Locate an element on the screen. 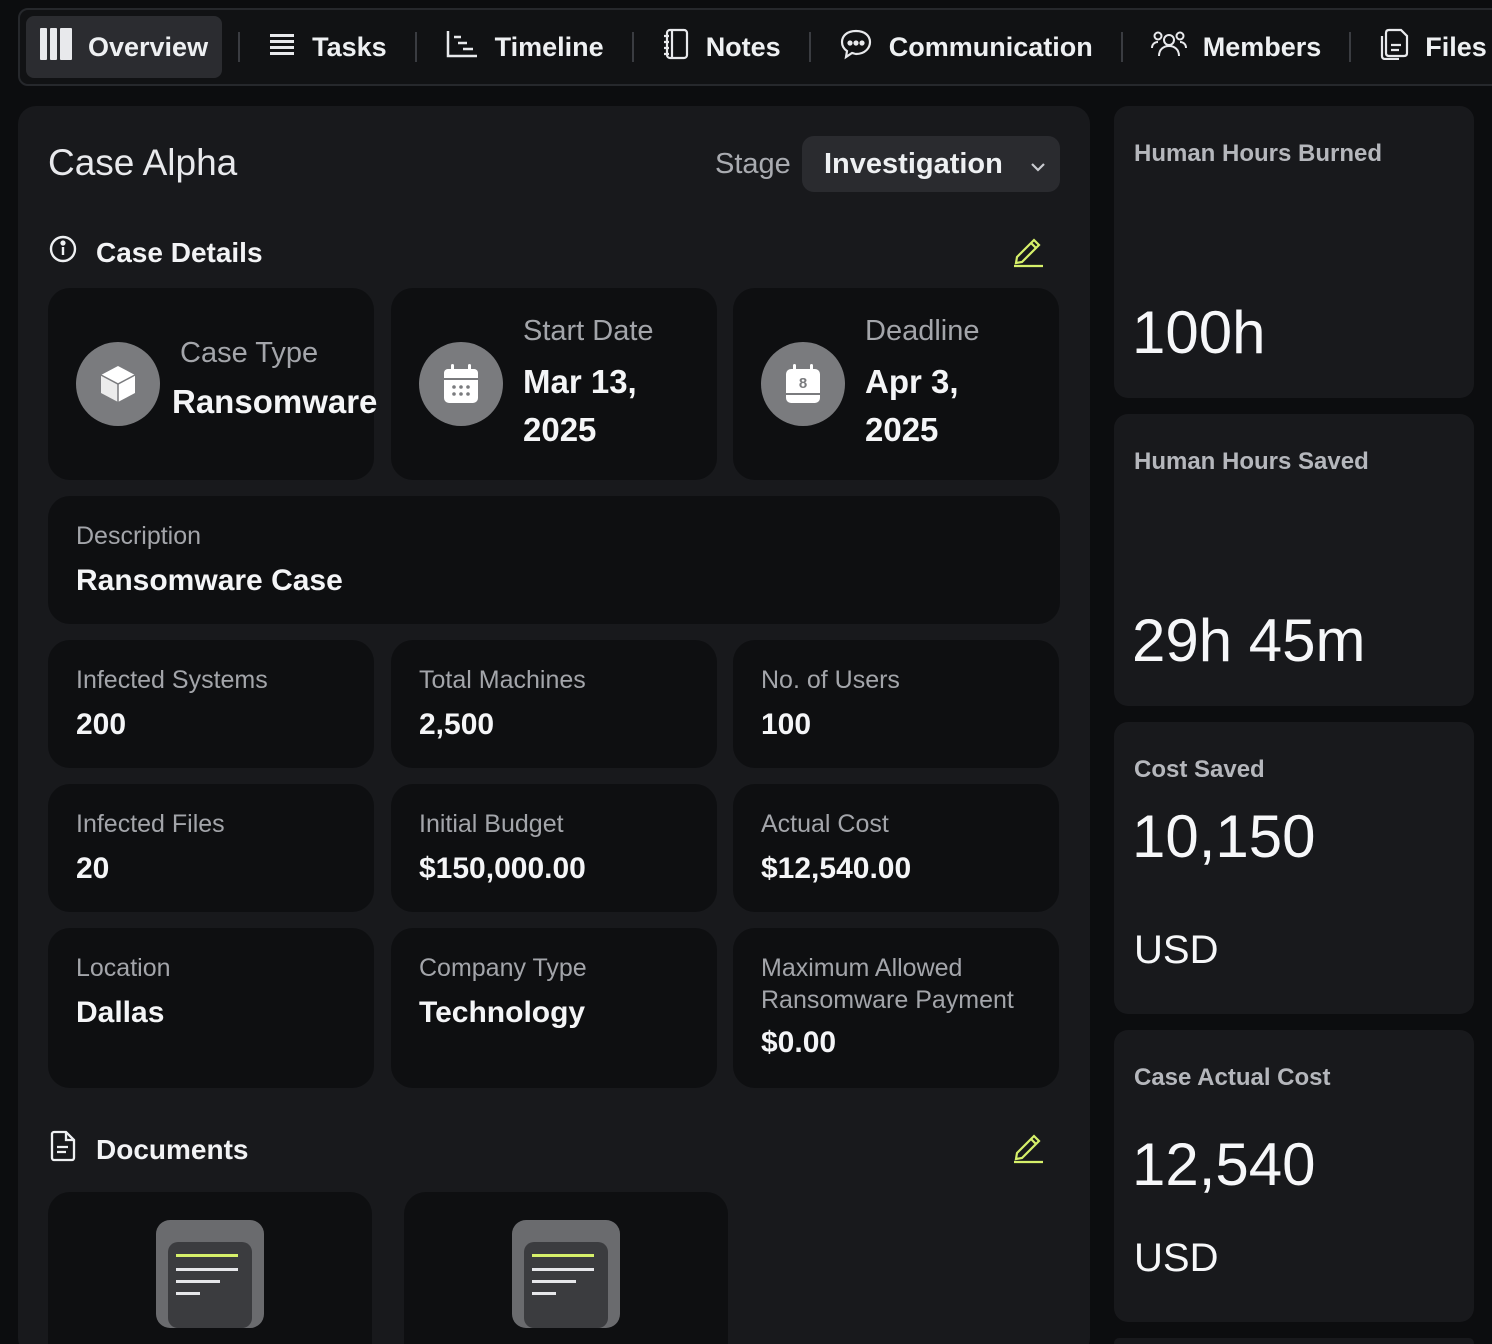 The image size is (1492, 1344). field-label: Infected Systems is located at coordinates (172, 680).